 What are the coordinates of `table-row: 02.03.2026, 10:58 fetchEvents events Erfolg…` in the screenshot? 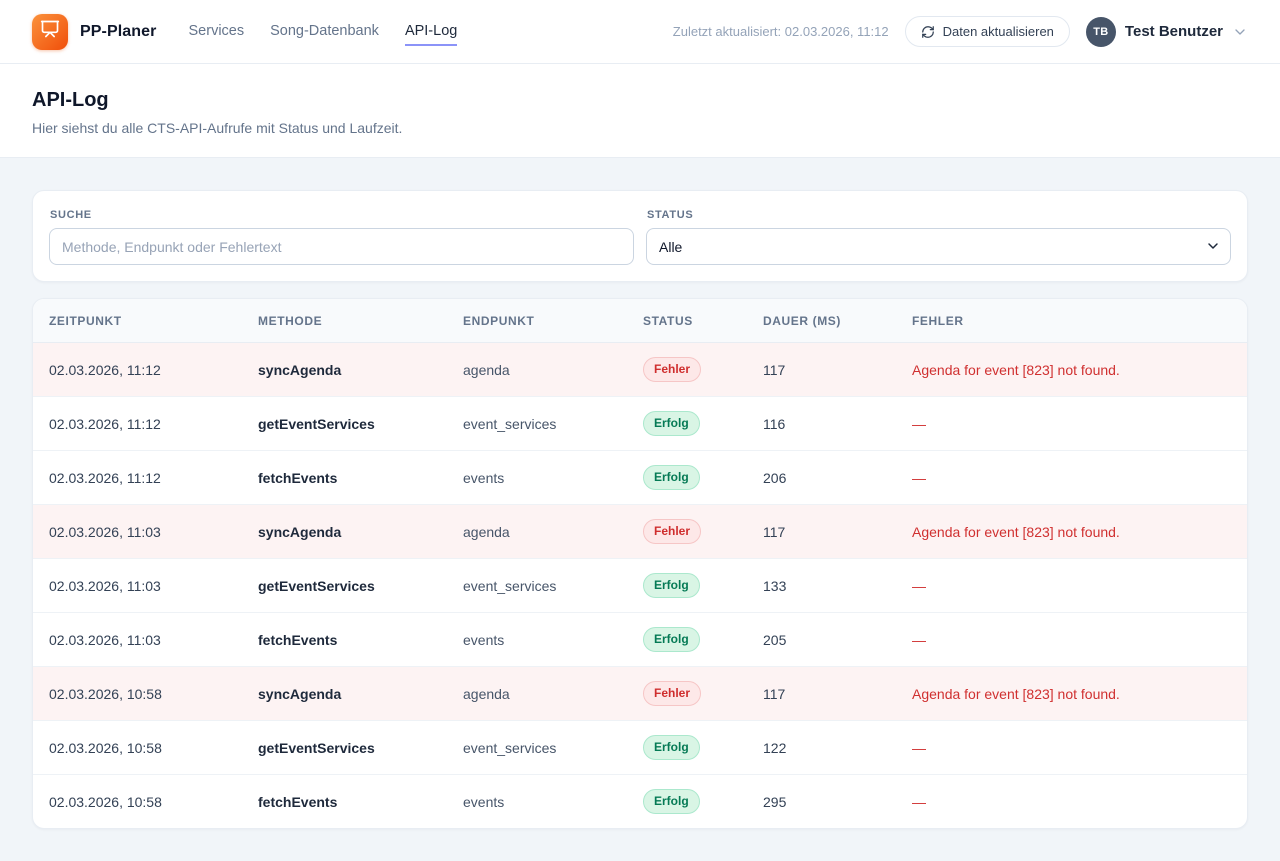 It's located at (640, 801).